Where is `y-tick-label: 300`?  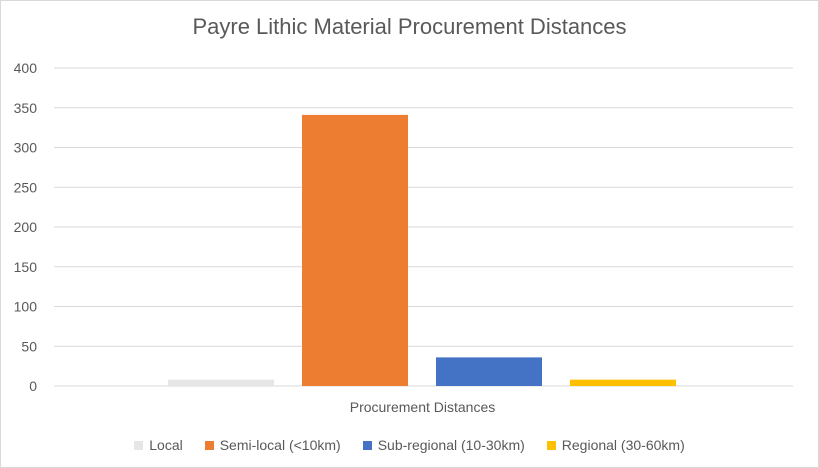 y-tick-label: 300 is located at coordinates (26, 148).